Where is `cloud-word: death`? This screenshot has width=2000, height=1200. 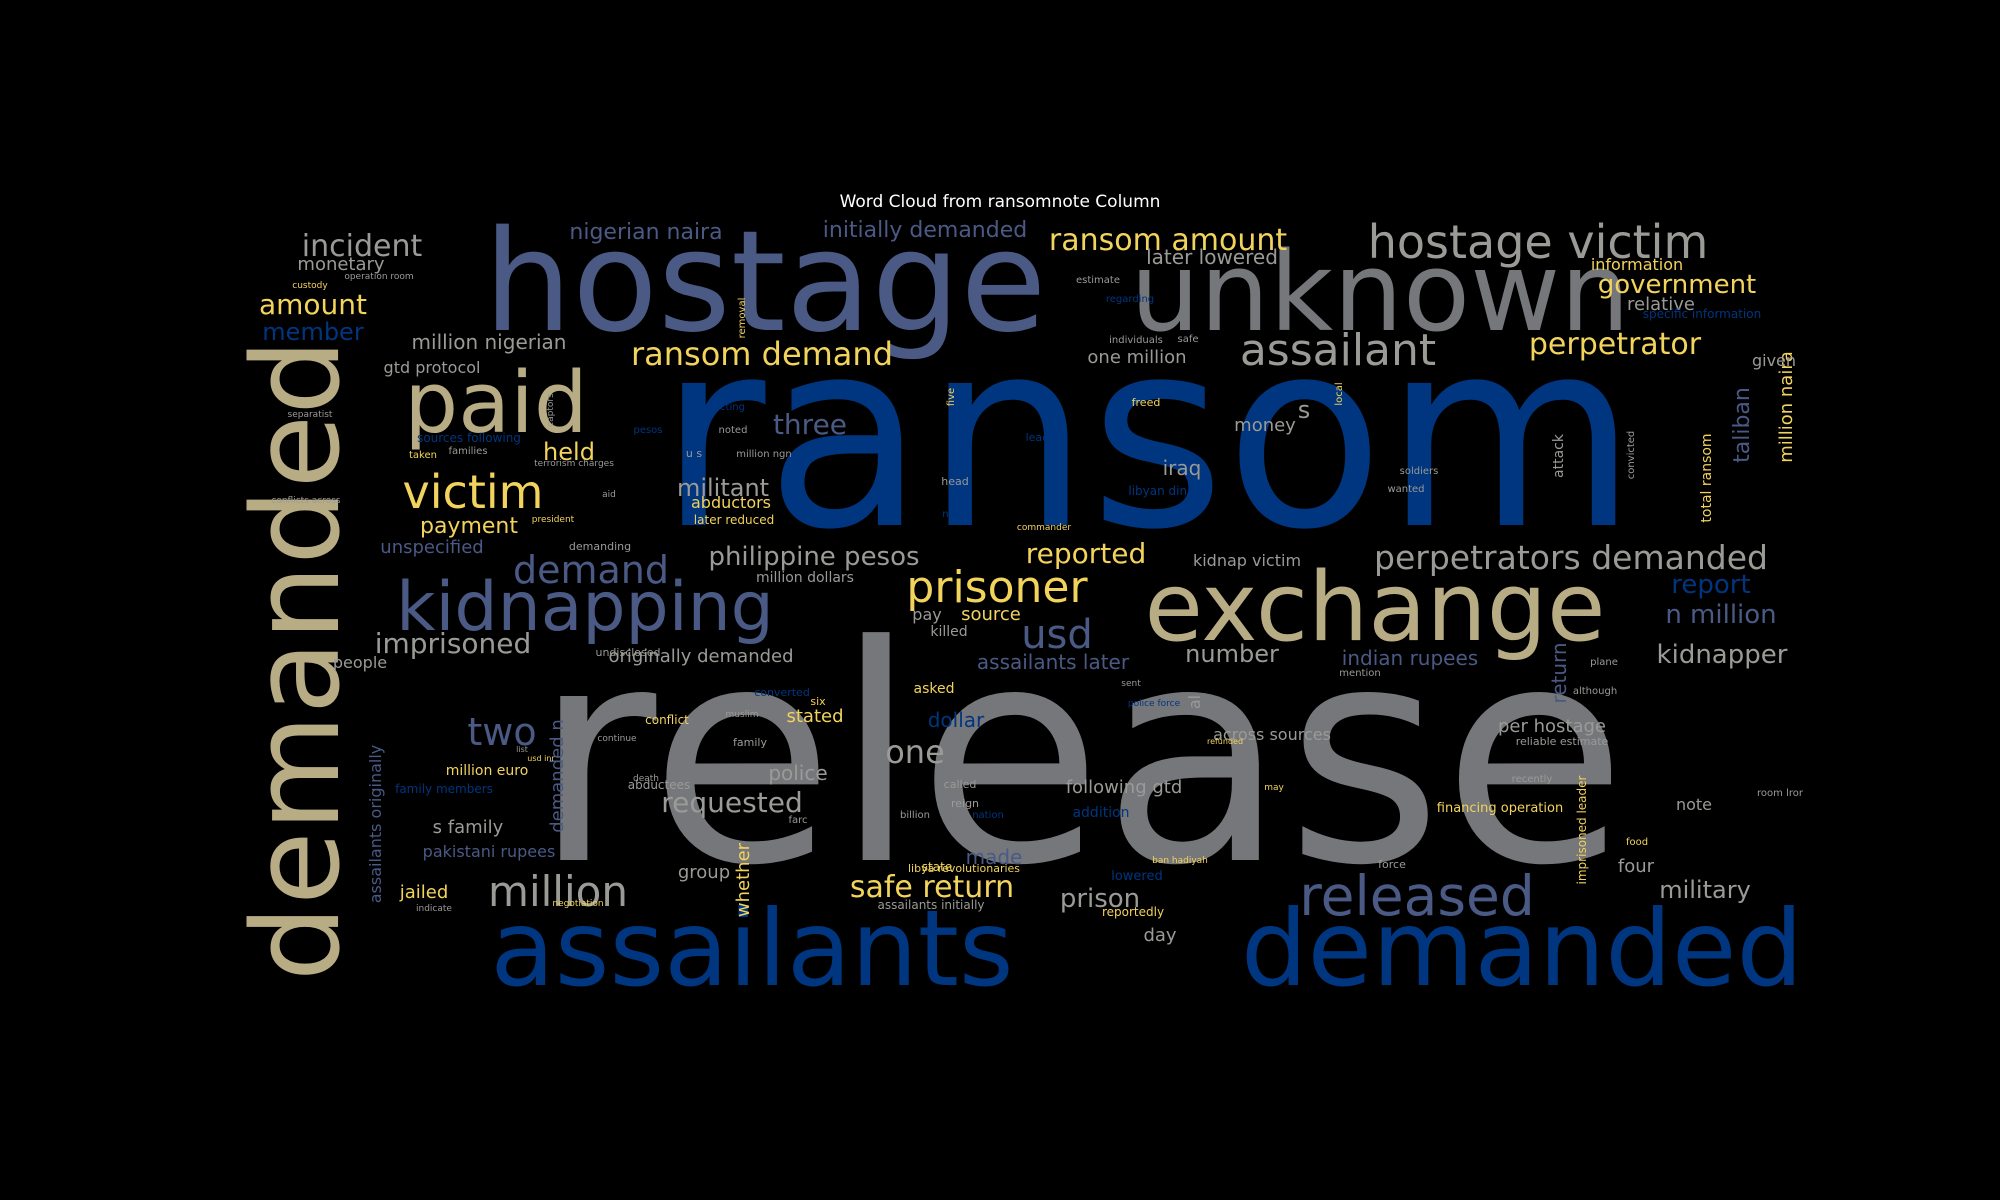 cloud-word: death is located at coordinates (646, 779).